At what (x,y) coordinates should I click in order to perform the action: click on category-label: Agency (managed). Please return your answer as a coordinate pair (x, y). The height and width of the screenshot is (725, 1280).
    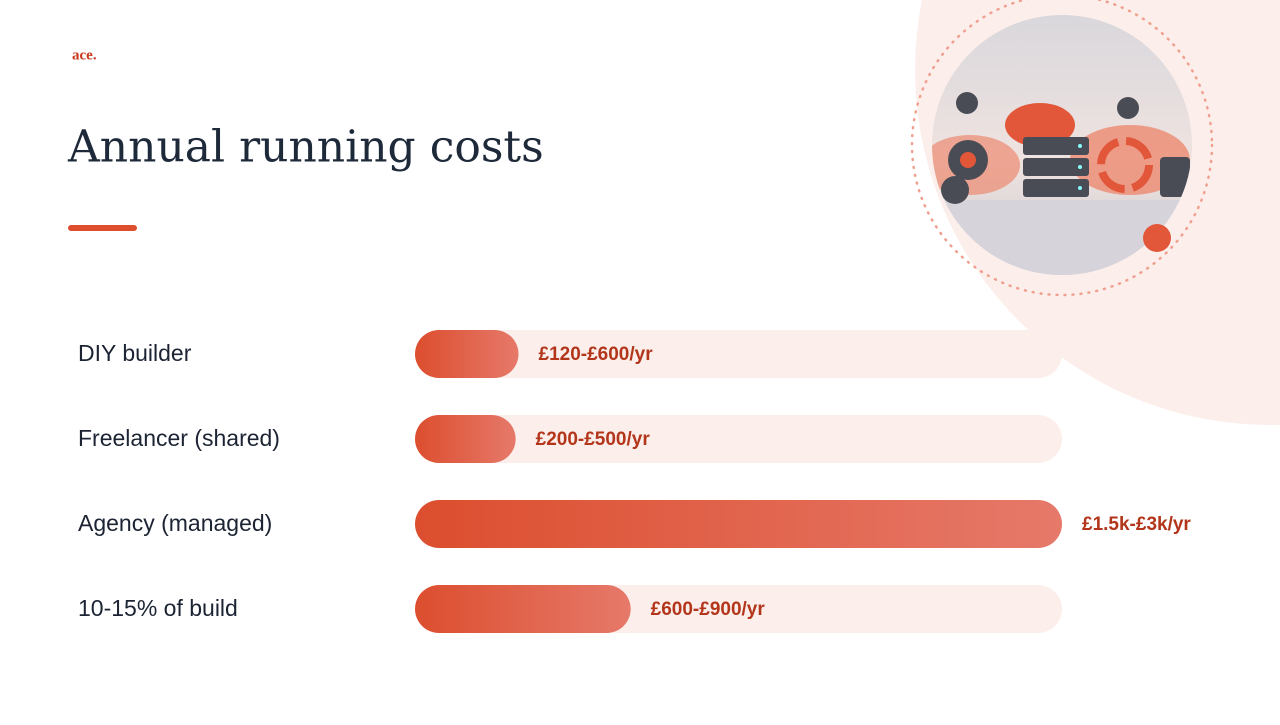
    Looking at the image, I should click on (175, 523).